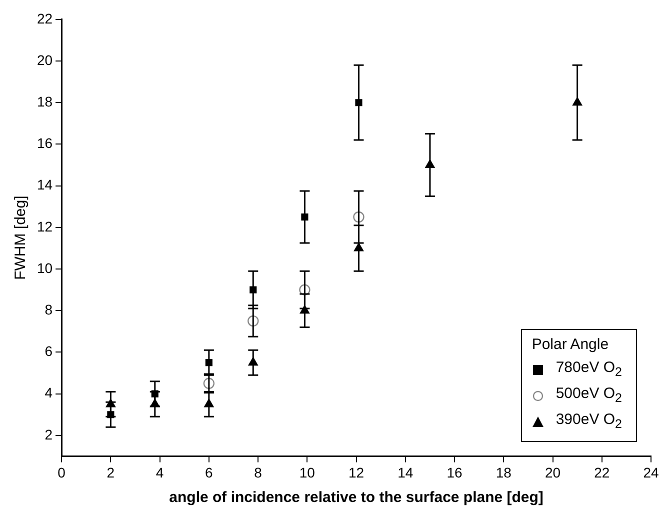 The image size is (671, 519). Describe the element at coordinates (44, 226) in the screenshot. I see `y-tick-label: 12` at that location.